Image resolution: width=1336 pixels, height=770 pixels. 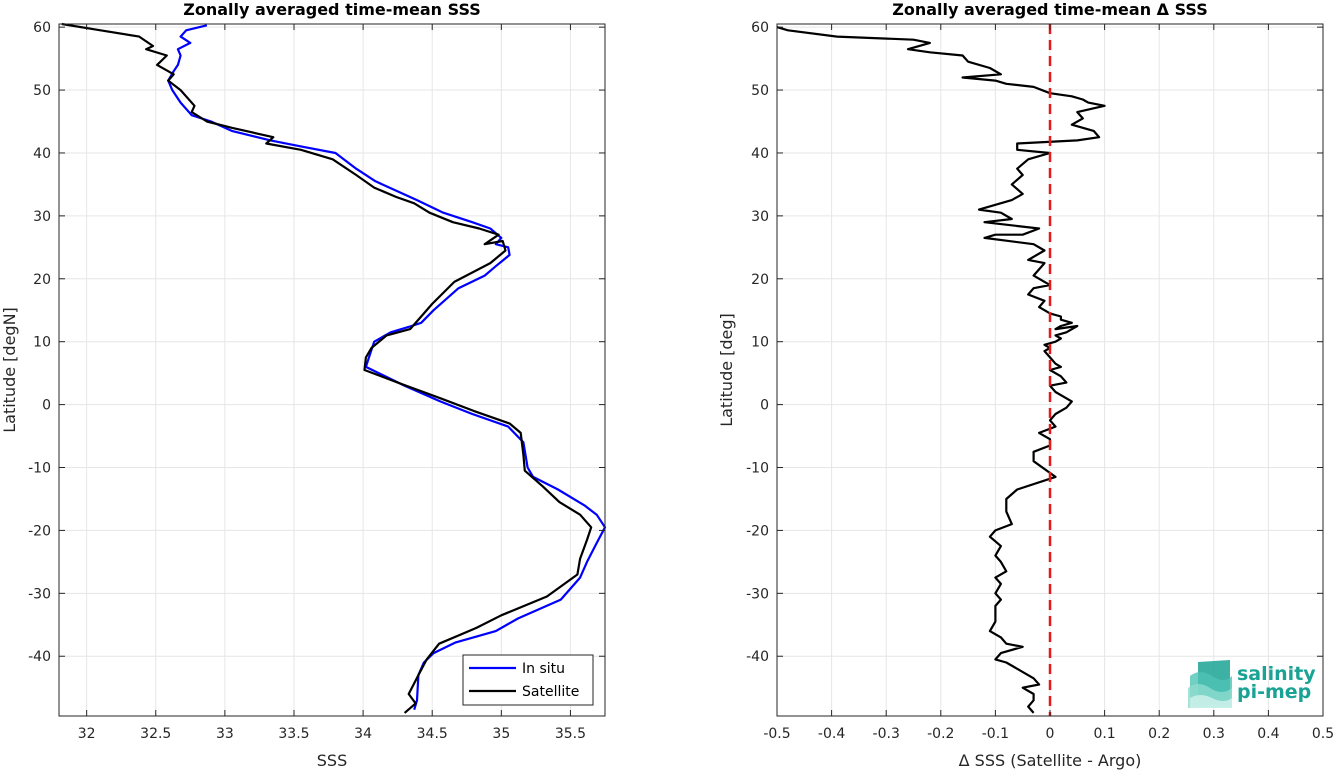 I want to click on left-x-tick-label: 33.5, so click(x=293, y=734).